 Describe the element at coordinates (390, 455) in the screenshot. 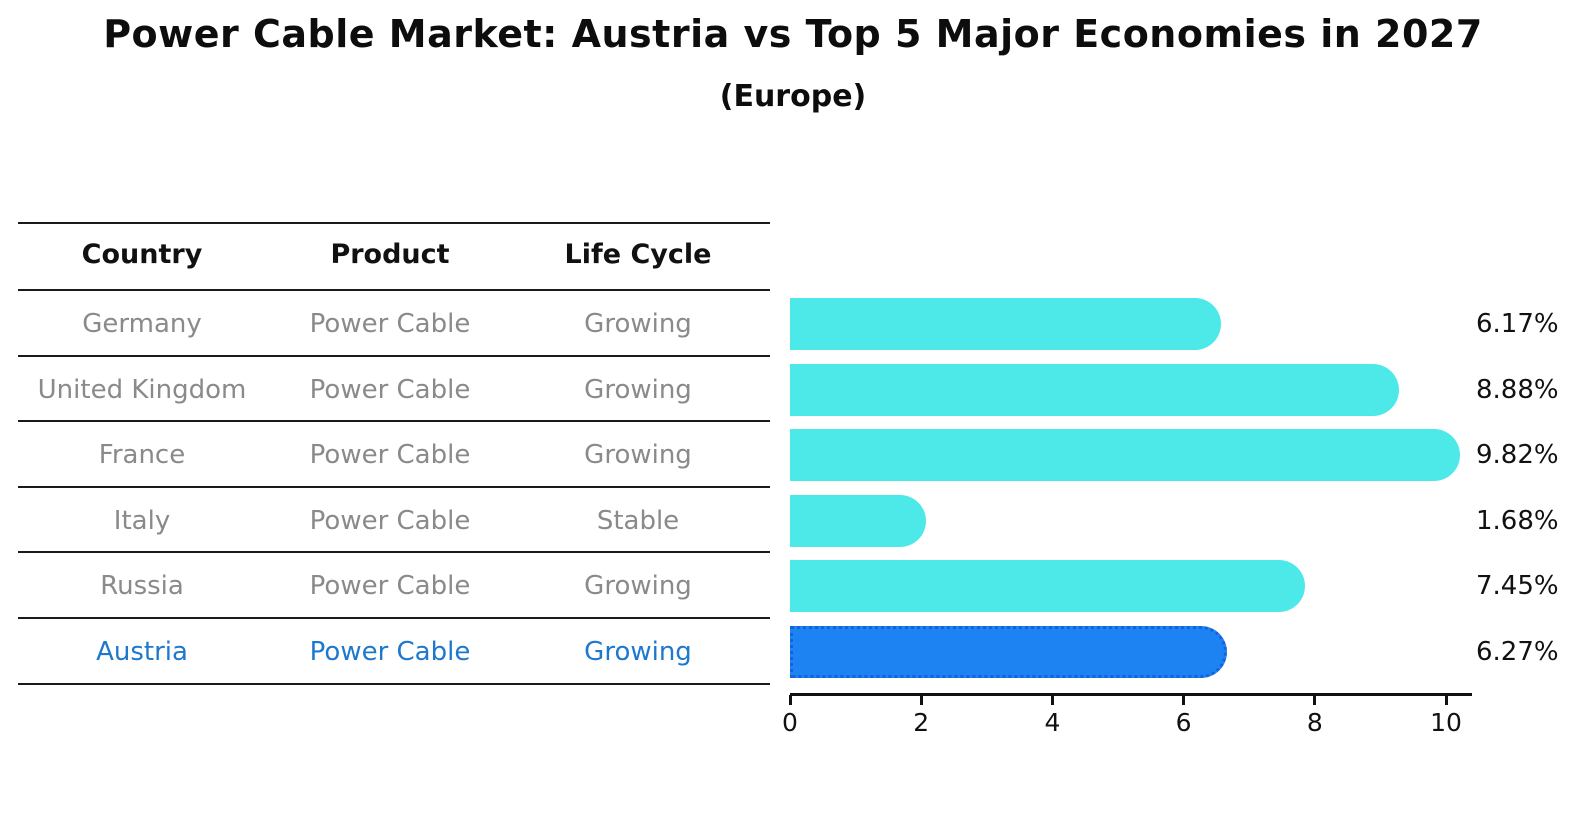

I see `table-cell-france-product: Power Cable` at that location.